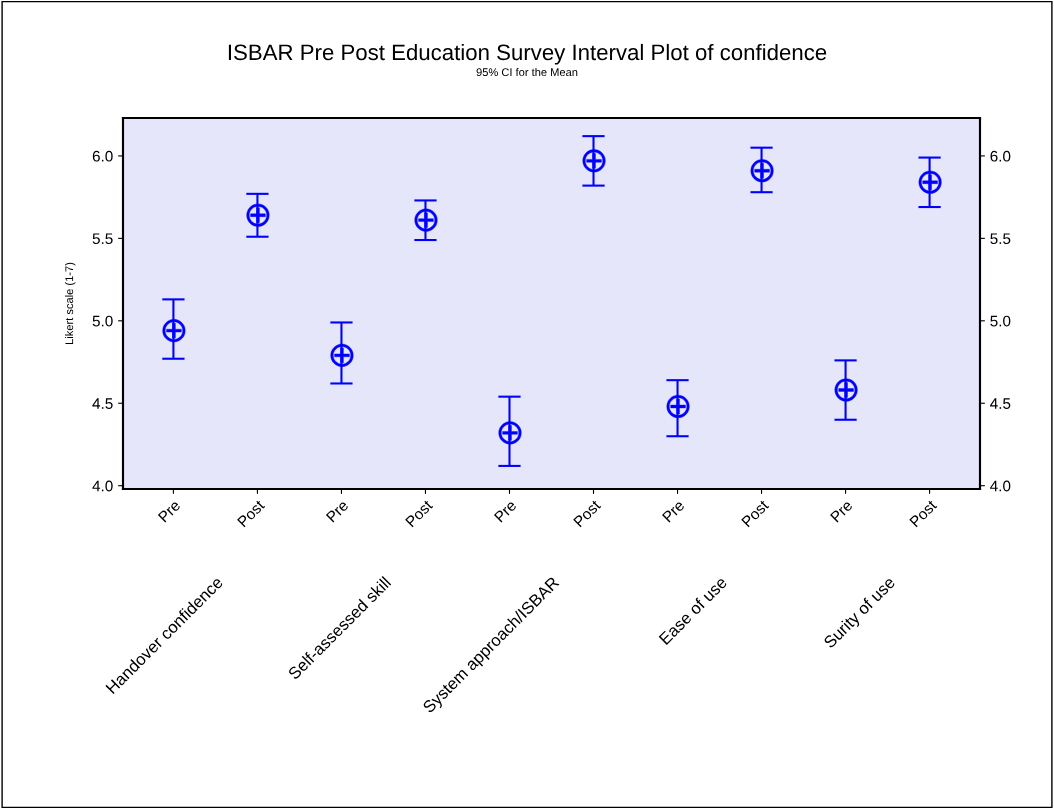  Describe the element at coordinates (1000, 321) in the screenshot. I see `y2-tick-label: 5.0` at that location.